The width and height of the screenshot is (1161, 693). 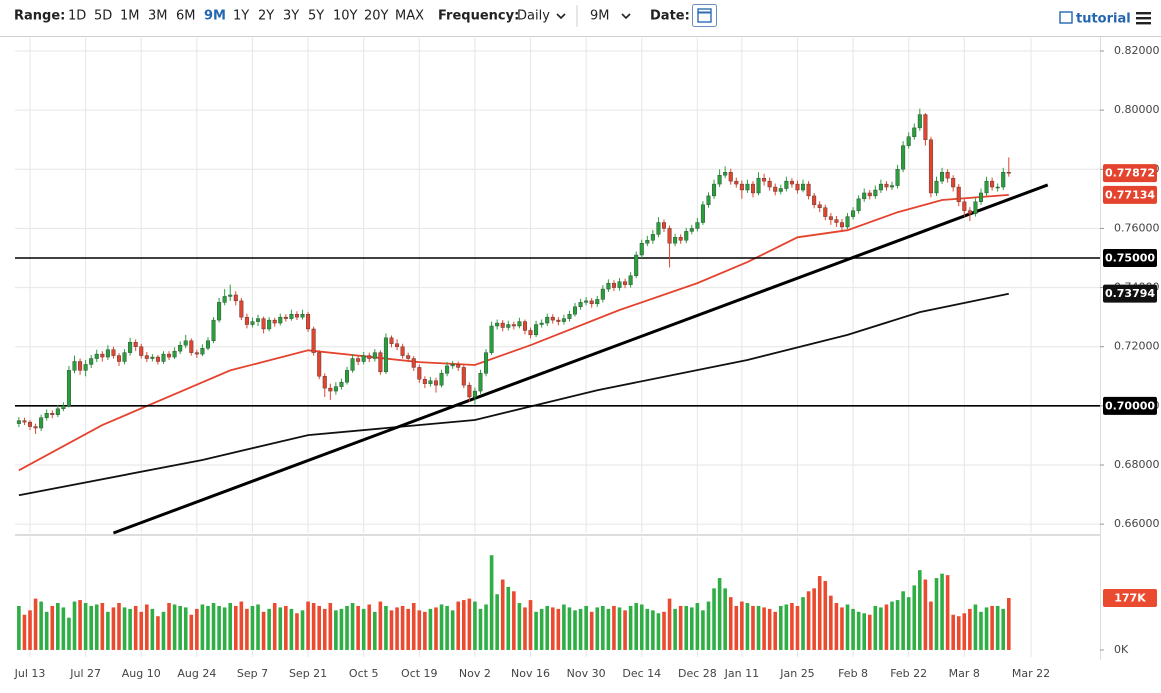 I want to click on y-tick-label: 0.82000, so click(x=1137, y=50).